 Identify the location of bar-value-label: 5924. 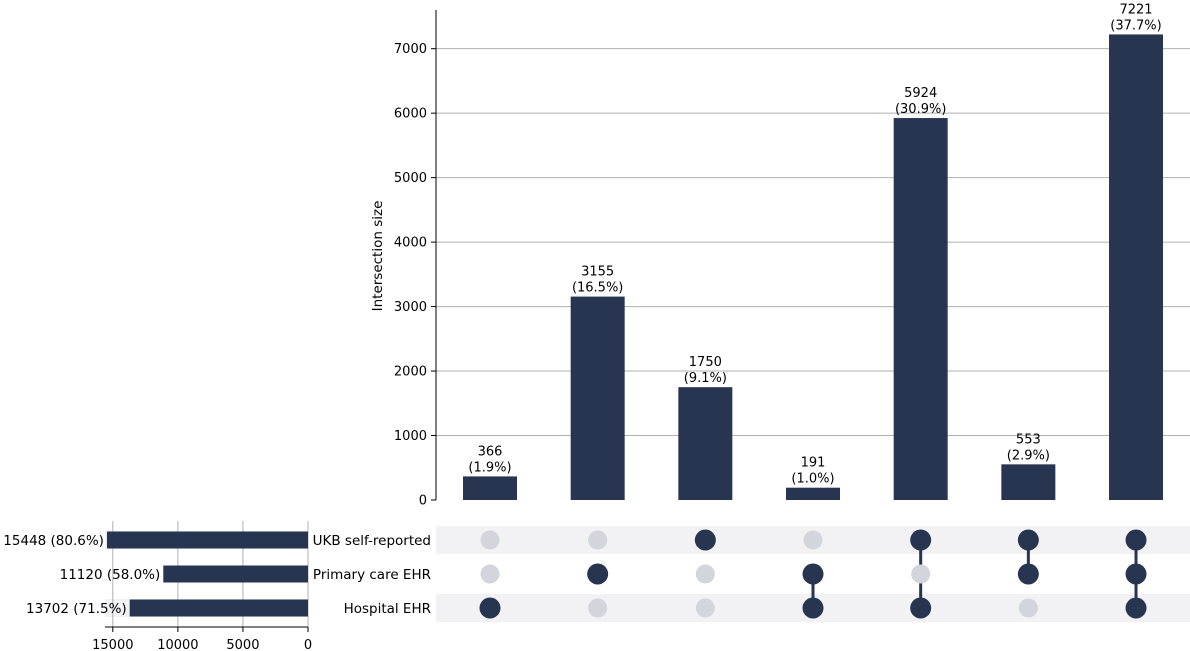
(920, 93).